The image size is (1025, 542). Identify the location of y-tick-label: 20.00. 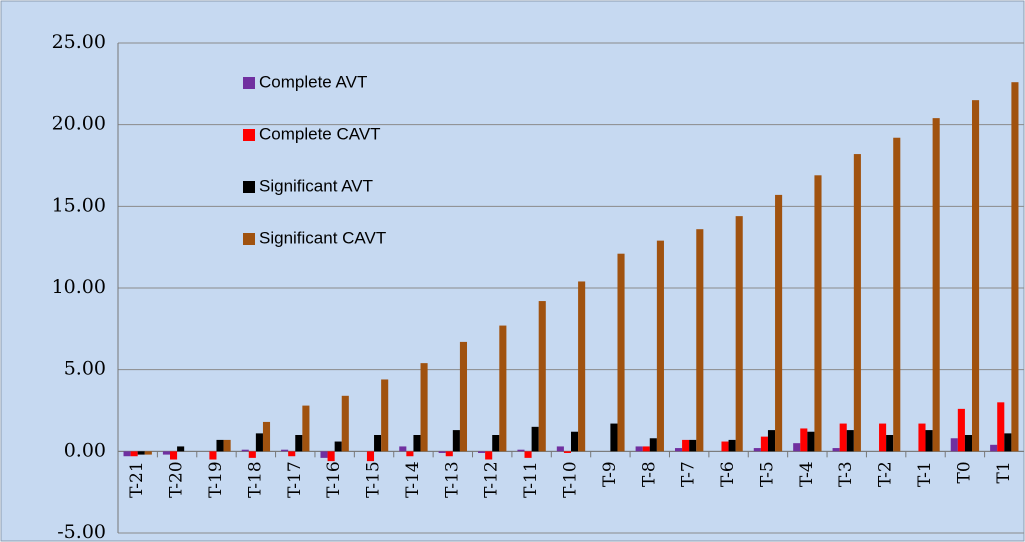
(79, 124).